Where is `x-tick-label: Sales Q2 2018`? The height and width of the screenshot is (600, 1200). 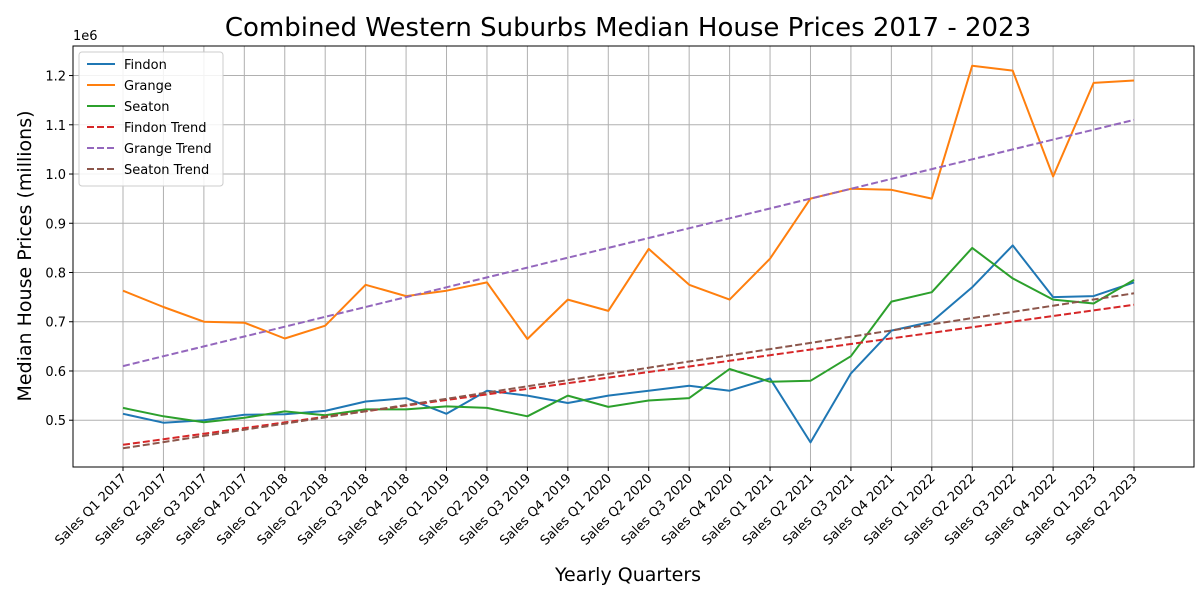 x-tick-label: Sales Q2 2018 is located at coordinates (293, 509).